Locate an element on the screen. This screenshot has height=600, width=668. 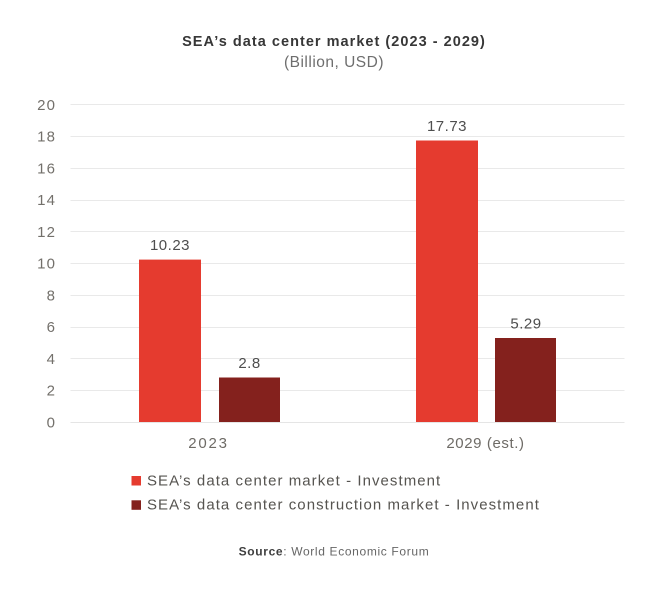
svg-text: 0 is located at coordinates (52, 423).